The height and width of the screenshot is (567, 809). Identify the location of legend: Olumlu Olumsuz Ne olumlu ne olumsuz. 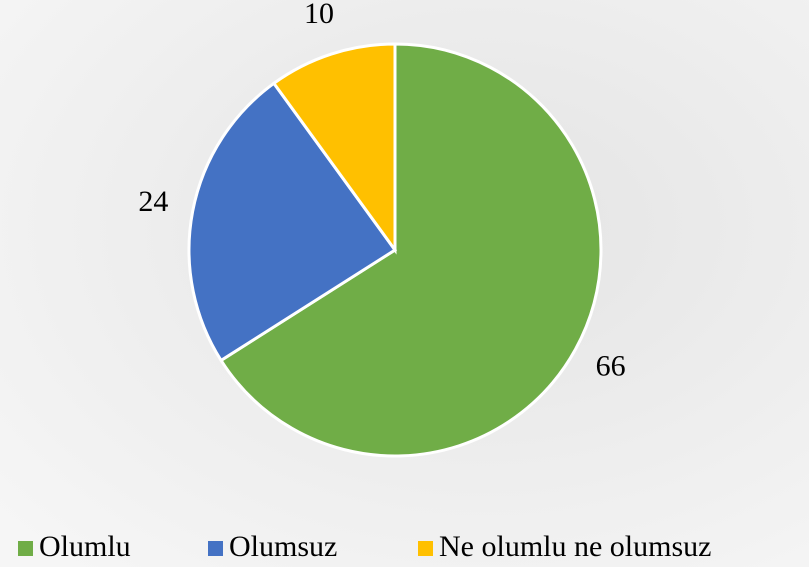
(364, 546).